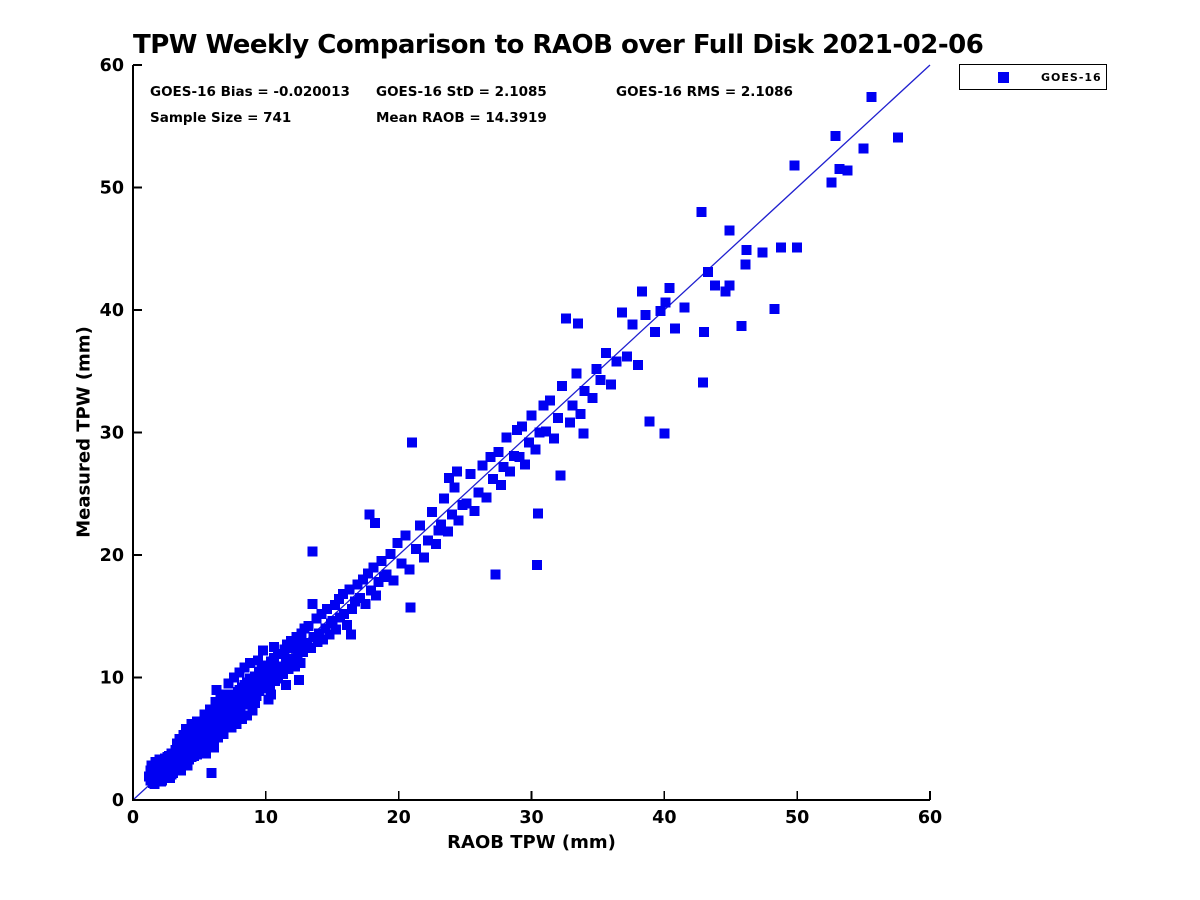 The height and width of the screenshot is (900, 1200). I want to click on y-tick-label: 0, so click(118, 801).